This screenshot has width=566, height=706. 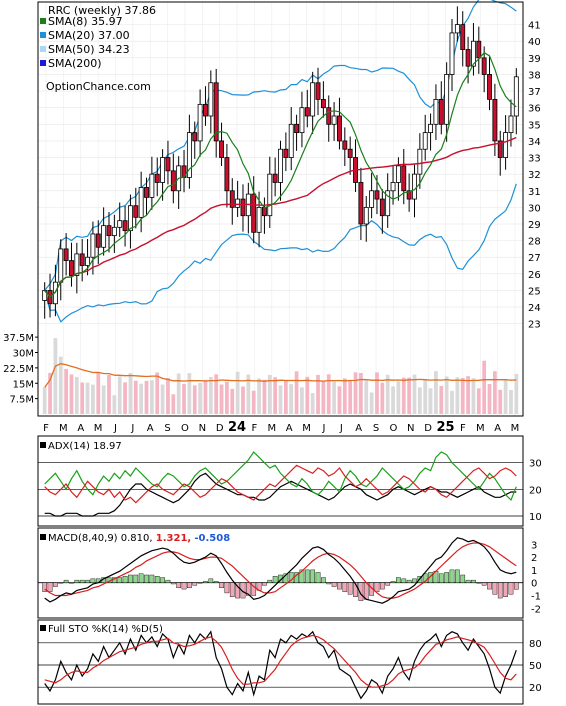 What do you see at coordinates (18, 369) in the screenshot?
I see `volume-tick-label: 22.5M` at bounding box center [18, 369].